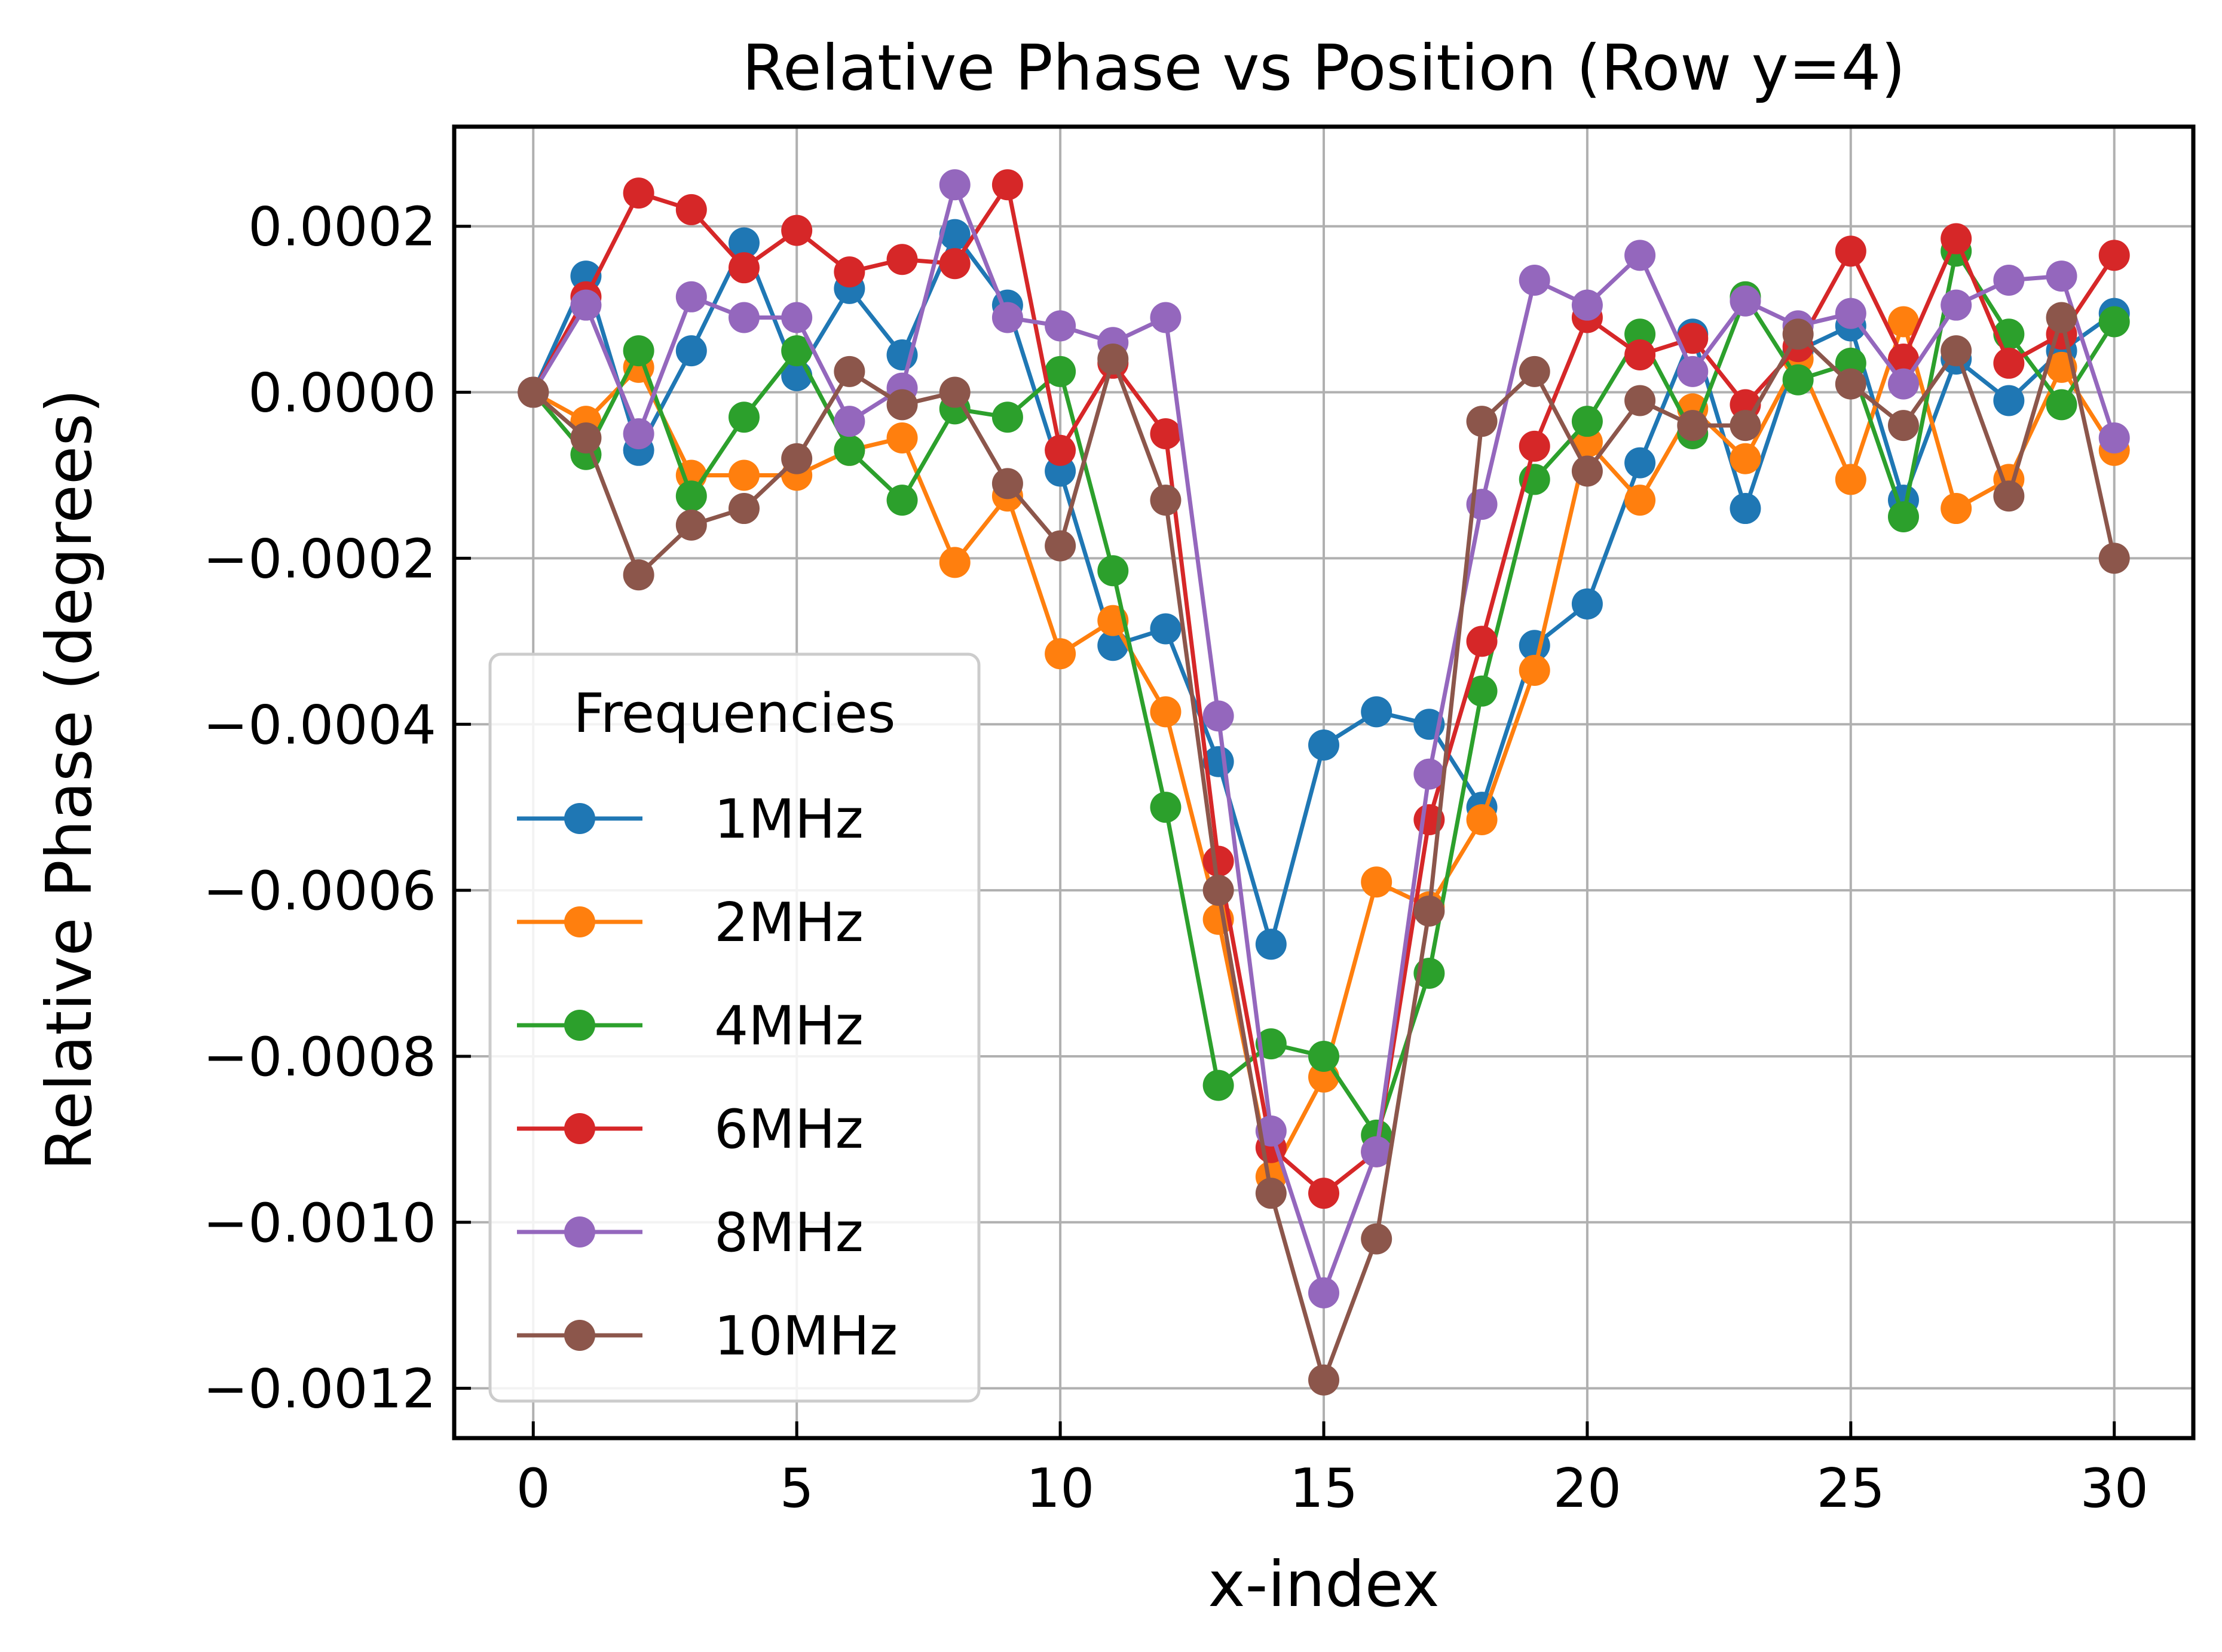 This screenshot has width=2222, height=1652. Describe the element at coordinates (2114, 1488) in the screenshot. I see `x-tick-label: 30` at that location.